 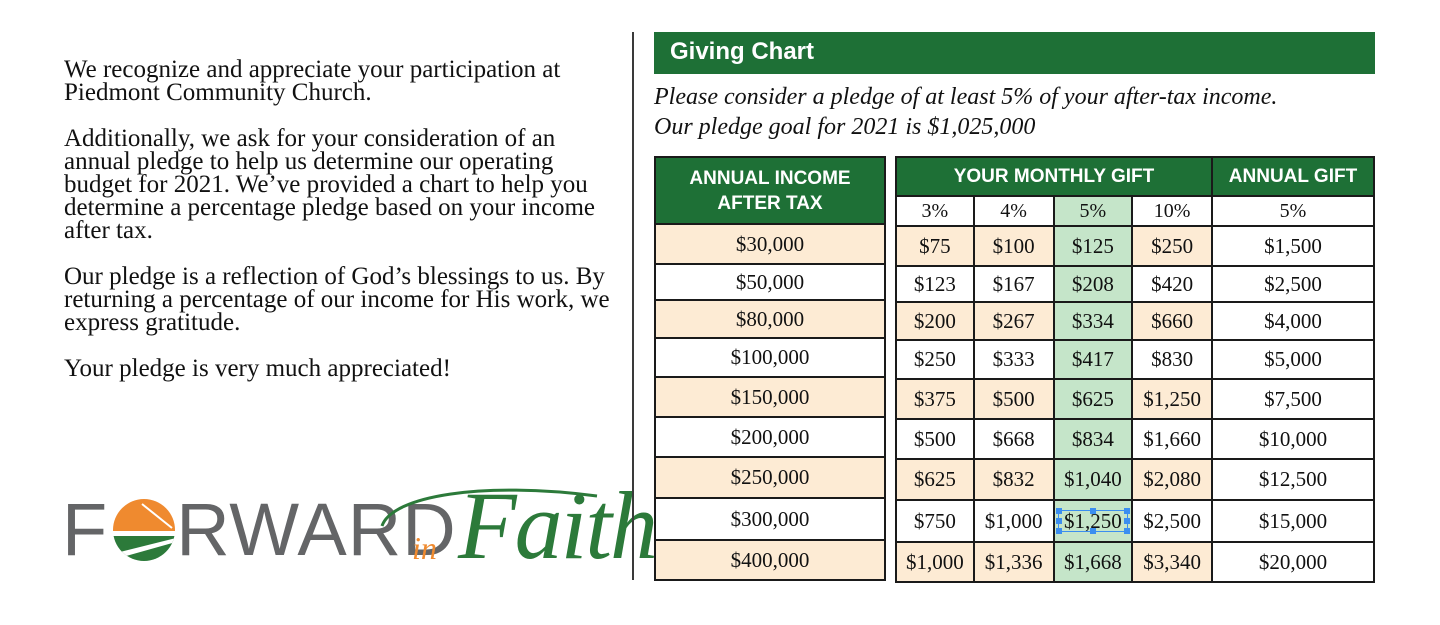 I want to click on table-row: $500 $668 $834 $1,660 $10,000, so click(x=1135, y=439).